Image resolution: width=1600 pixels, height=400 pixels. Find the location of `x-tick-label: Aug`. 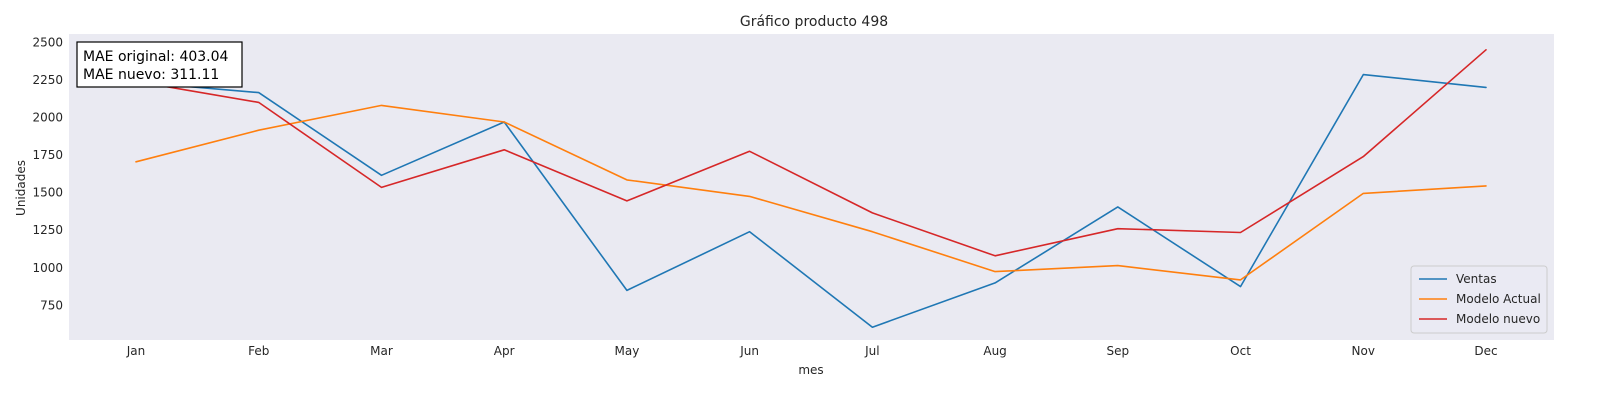

x-tick-label: Aug is located at coordinates (994, 351).